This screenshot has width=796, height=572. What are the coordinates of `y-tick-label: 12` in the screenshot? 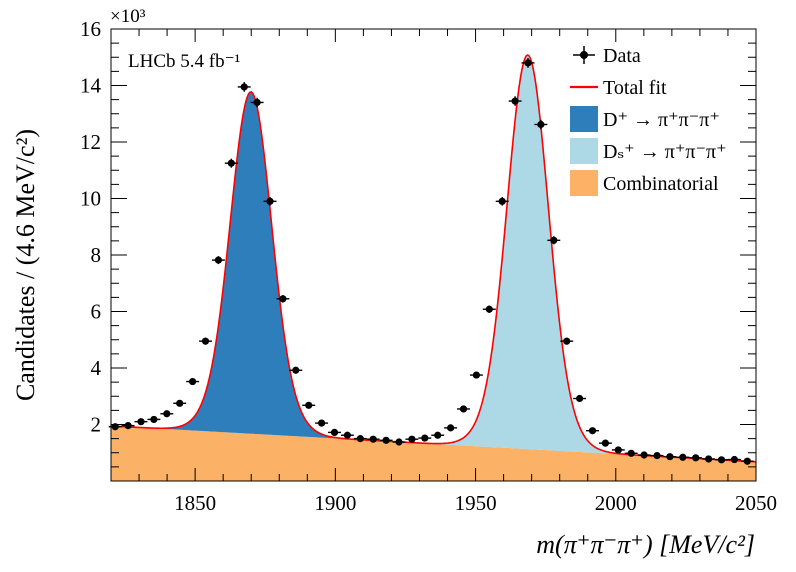 It's located at (90, 142).